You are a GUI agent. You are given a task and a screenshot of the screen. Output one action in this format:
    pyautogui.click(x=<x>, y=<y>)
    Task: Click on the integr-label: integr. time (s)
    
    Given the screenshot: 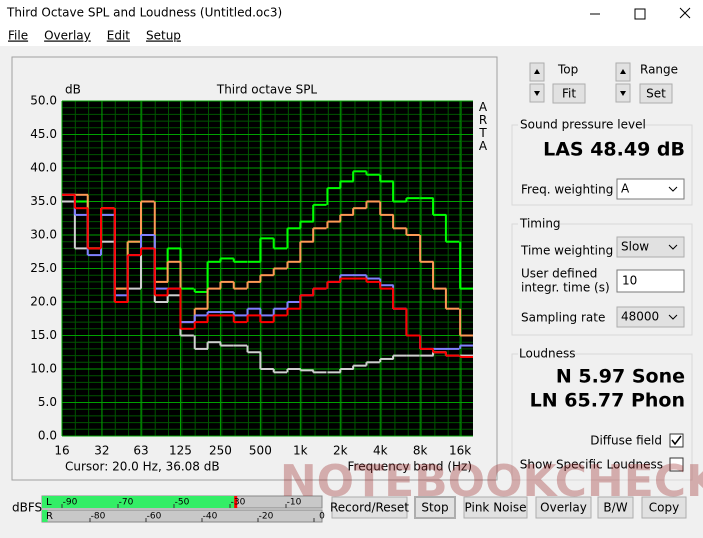 What is the action you would take?
    pyautogui.click(x=565, y=288)
    